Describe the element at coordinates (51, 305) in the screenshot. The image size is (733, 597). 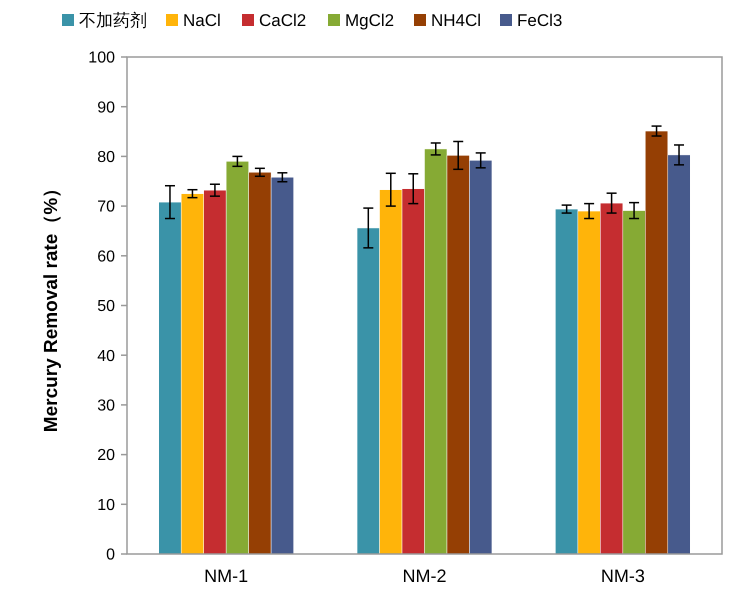
I see `y-axis-title: Mercury Removal rate（%）` at that location.